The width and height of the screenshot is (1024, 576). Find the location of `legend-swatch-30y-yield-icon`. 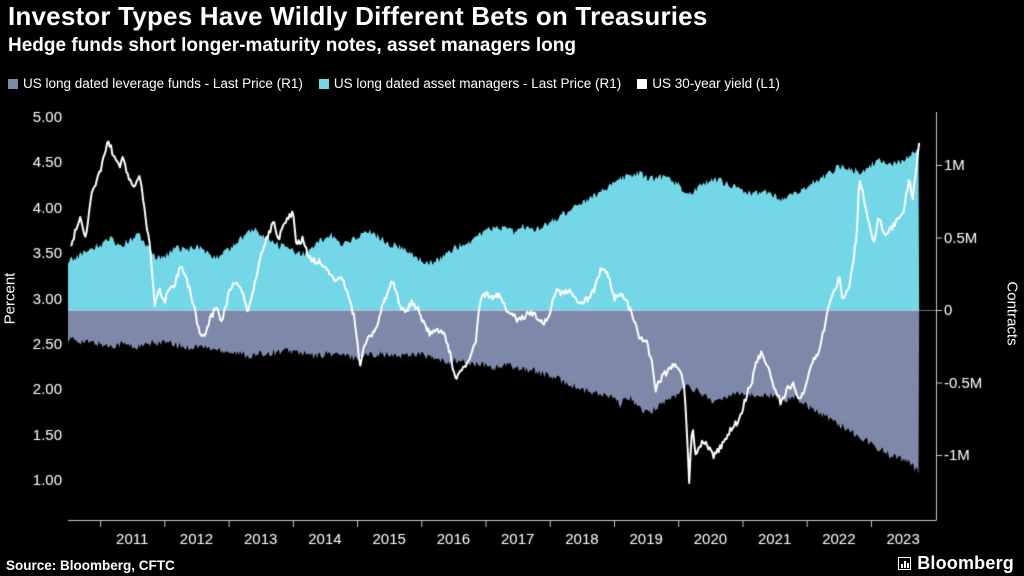

legend-swatch-30y-yield-icon is located at coordinates (642, 83).